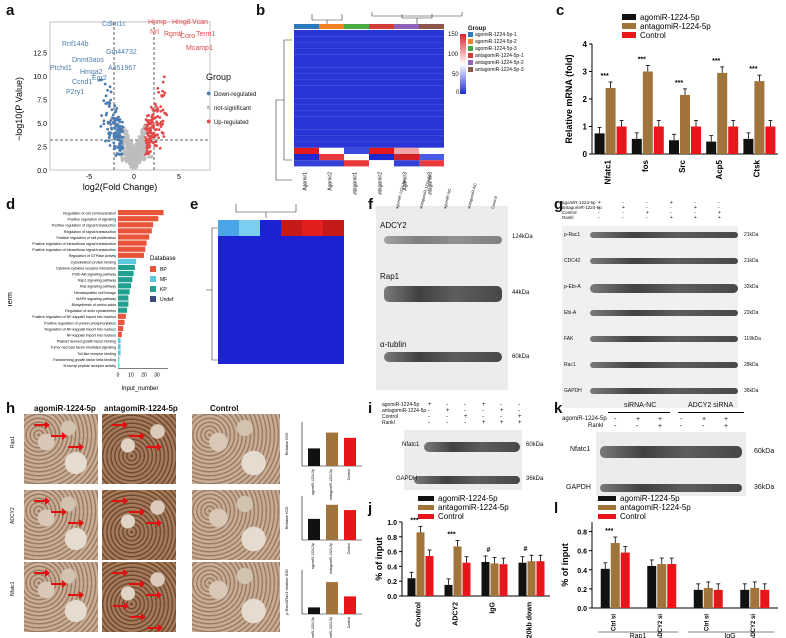  What do you see at coordinates (393, 225) in the screenshot?
I see `blot-f-label-adcy2: ADCY2` at bounding box center [393, 225].